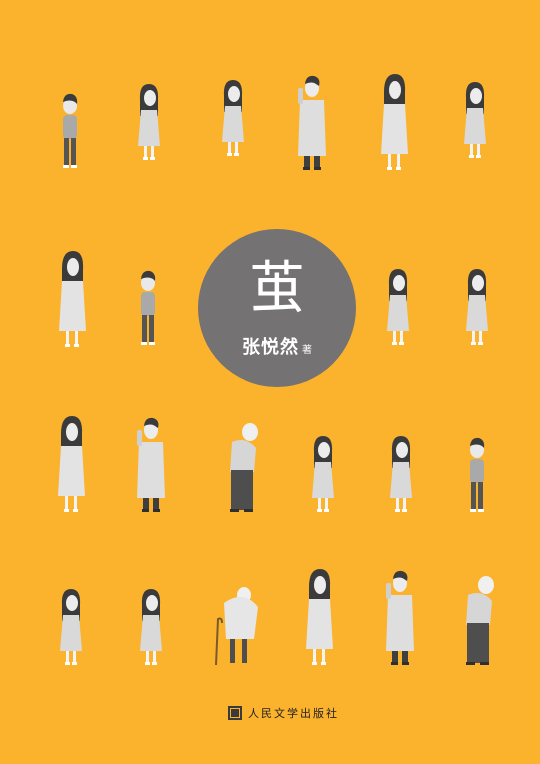  What do you see at coordinates (235, 713) in the screenshot?
I see `publisher-seal-icon` at bounding box center [235, 713].